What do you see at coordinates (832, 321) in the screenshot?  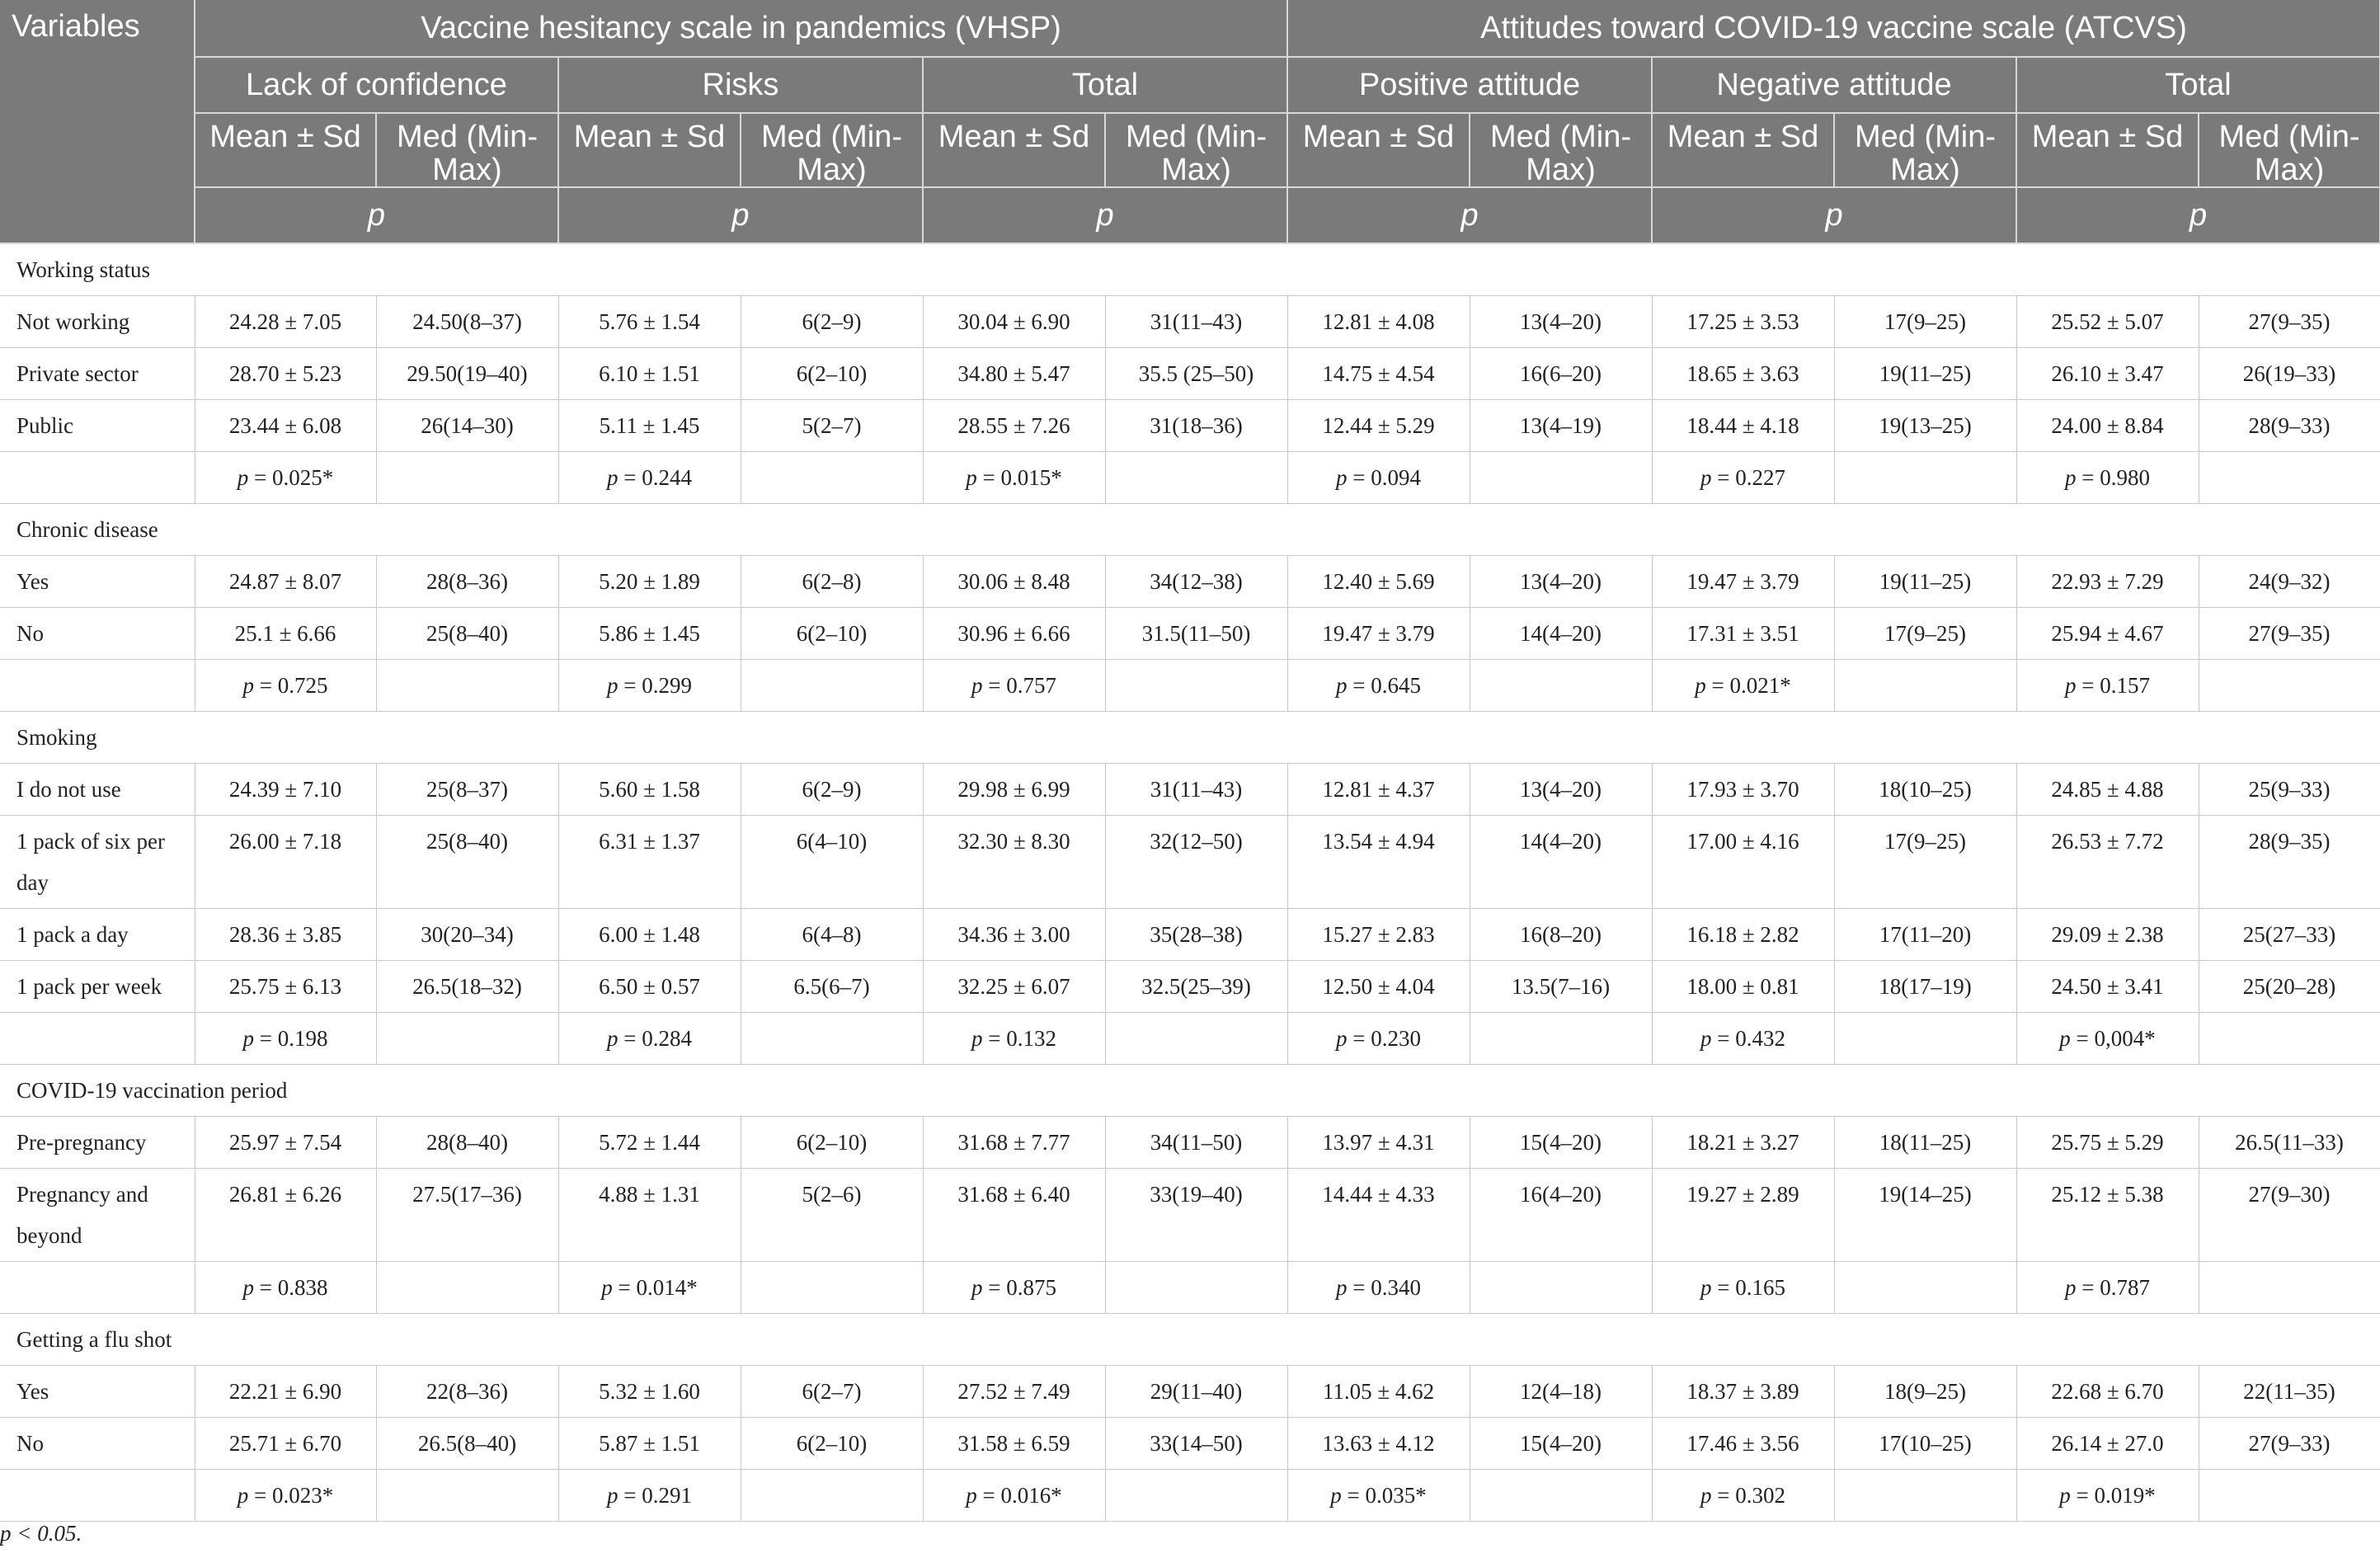 I see `median-cell: 6(2–9)` at bounding box center [832, 321].